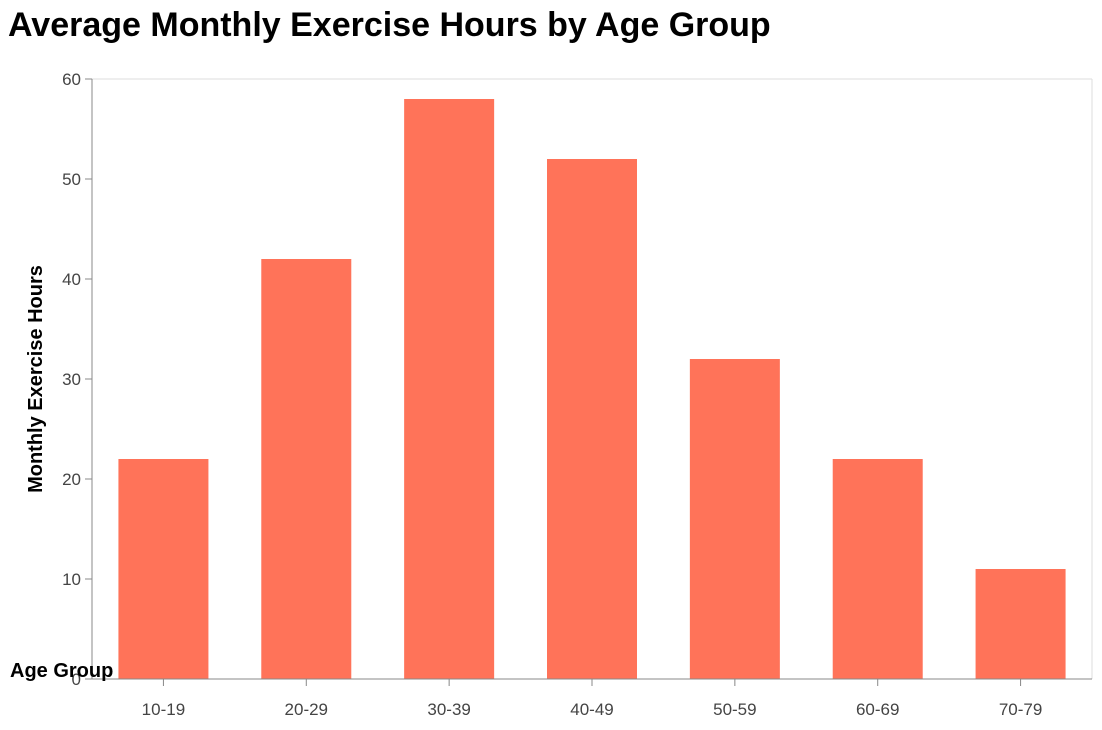 The height and width of the screenshot is (730, 1102). What do you see at coordinates (163, 709) in the screenshot?
I see `x-tick-label: 10-19` at bounding box center [163, 709].